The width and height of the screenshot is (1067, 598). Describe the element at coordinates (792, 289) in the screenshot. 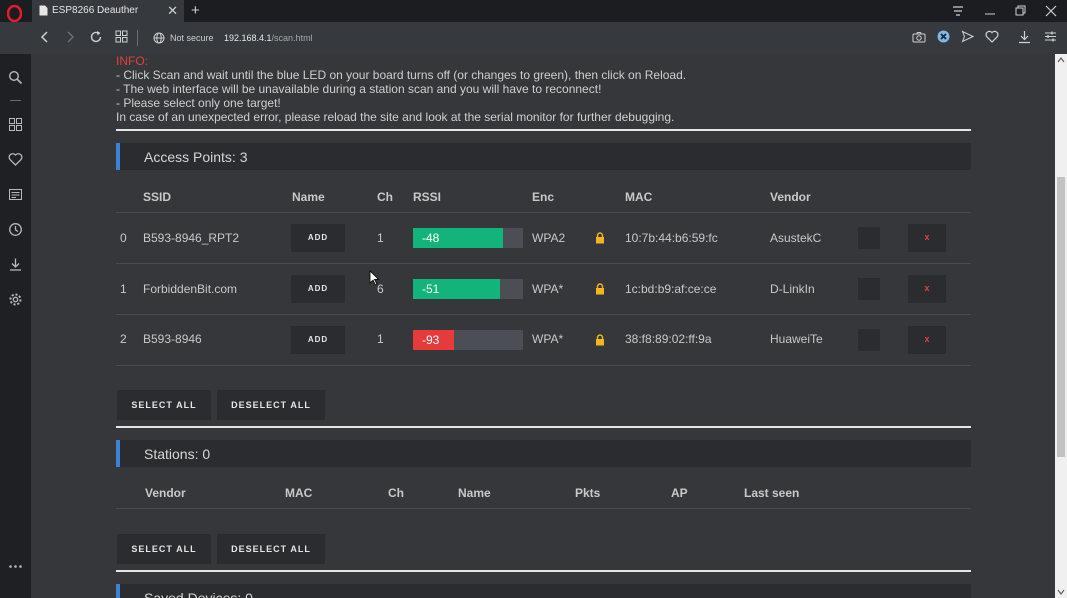

I see `vendor-cell: D-LinkIn` at that location.